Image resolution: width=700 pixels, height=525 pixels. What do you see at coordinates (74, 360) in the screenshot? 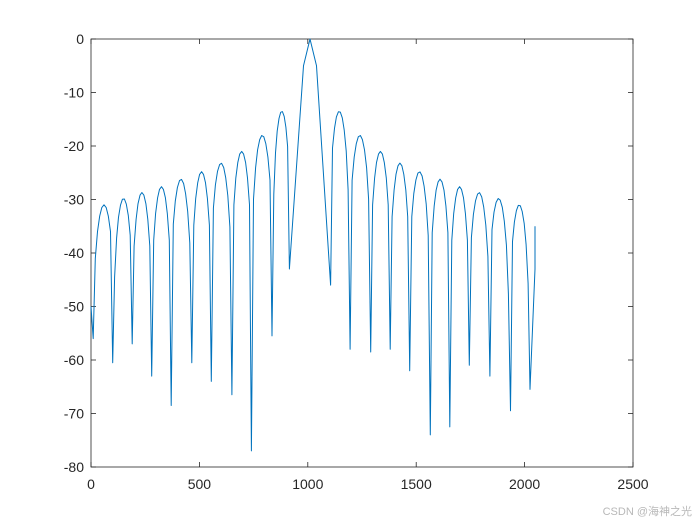
I see `y-tick-label: -60` at bounding box center [74, 360].